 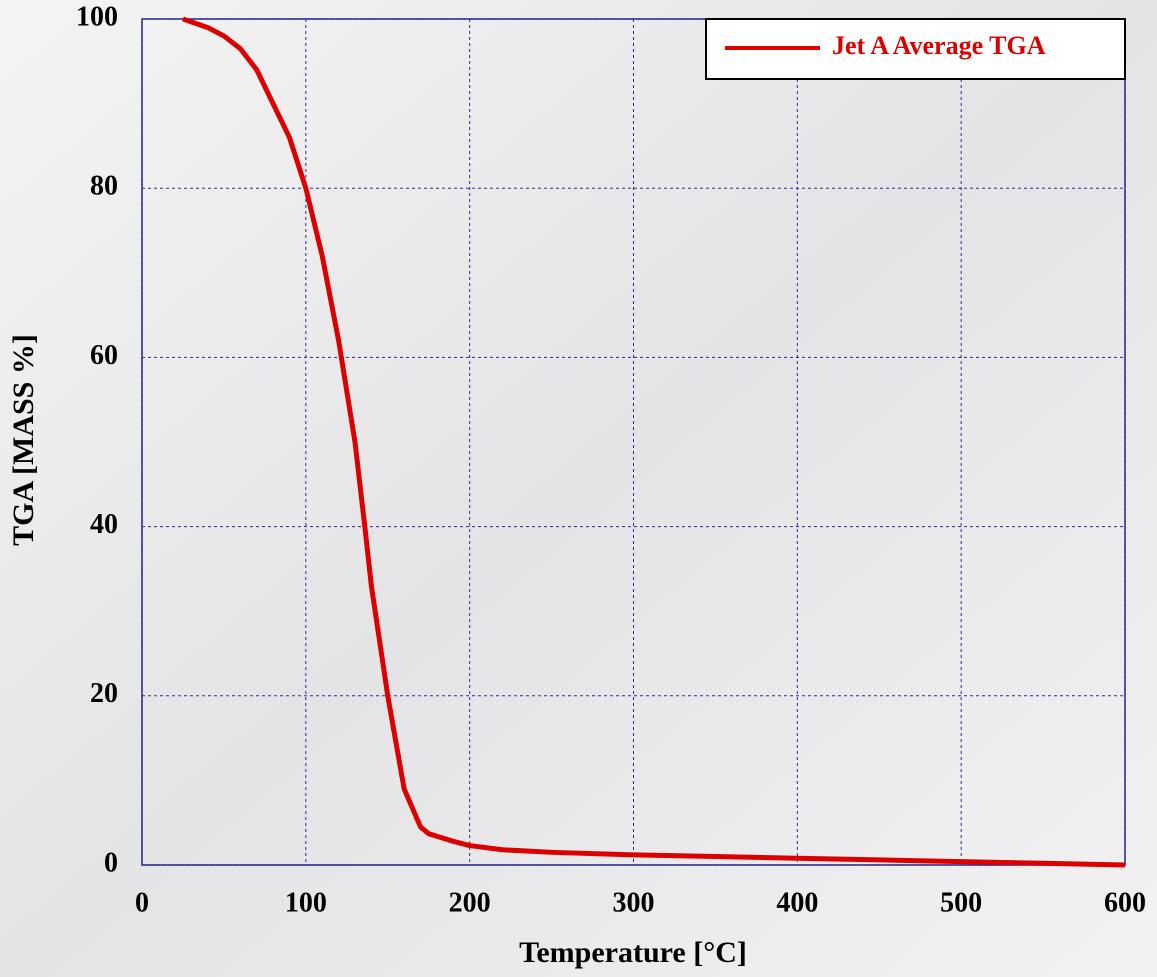 I want to click on y-tick-label: 0, so click(x=111, y=862).